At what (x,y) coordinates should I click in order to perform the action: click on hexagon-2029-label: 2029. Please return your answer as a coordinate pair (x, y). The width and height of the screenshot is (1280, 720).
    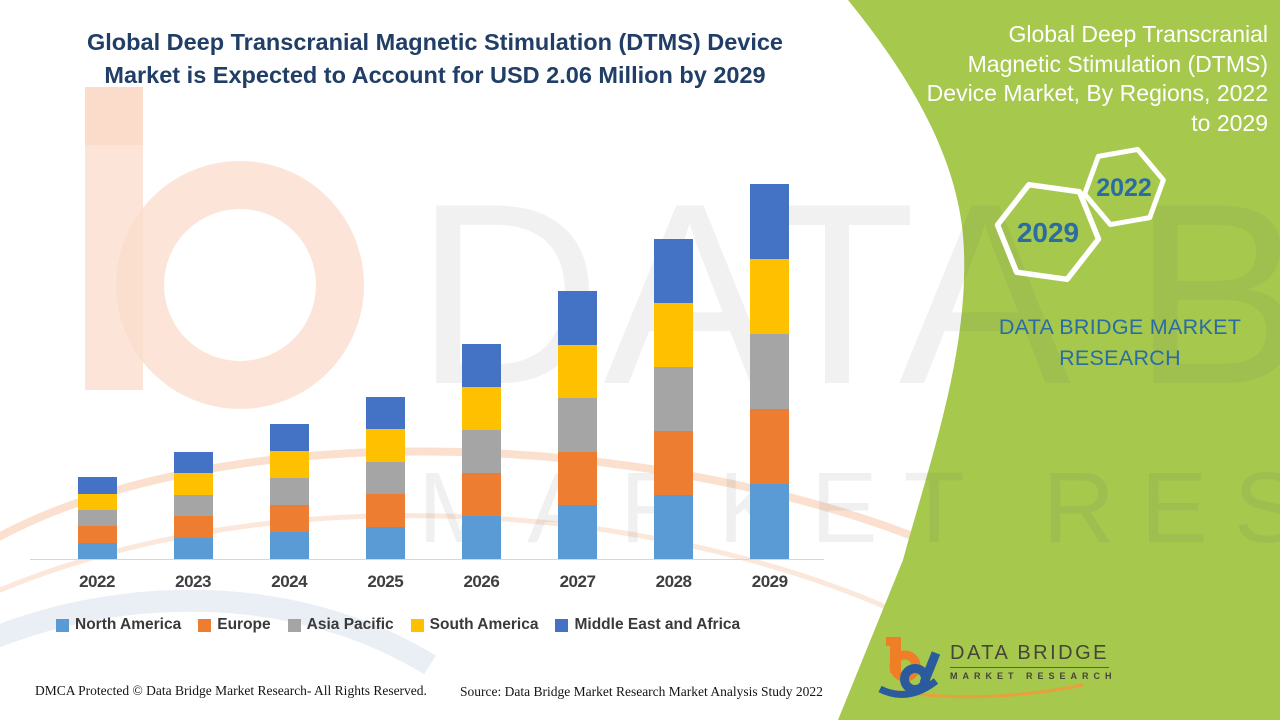
    Looking at the image, I should click on (1048, 232).